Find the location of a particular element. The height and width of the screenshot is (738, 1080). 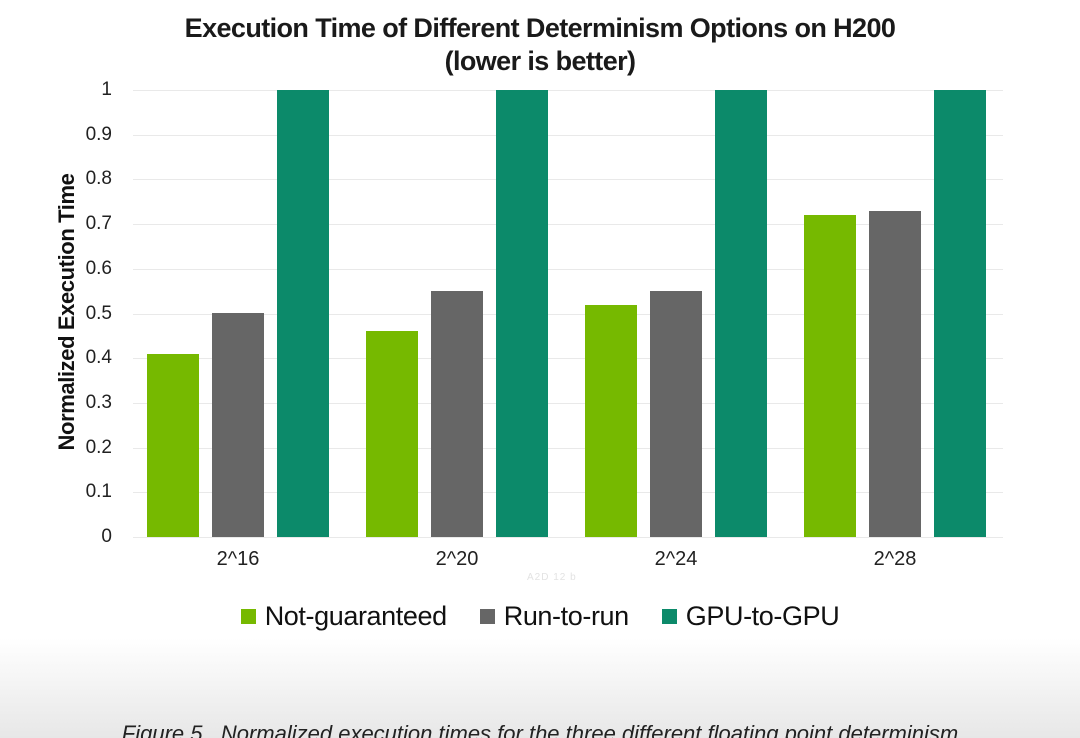

bar-gpu-to-gpu-2^20 is located at coordinates (522, 313).